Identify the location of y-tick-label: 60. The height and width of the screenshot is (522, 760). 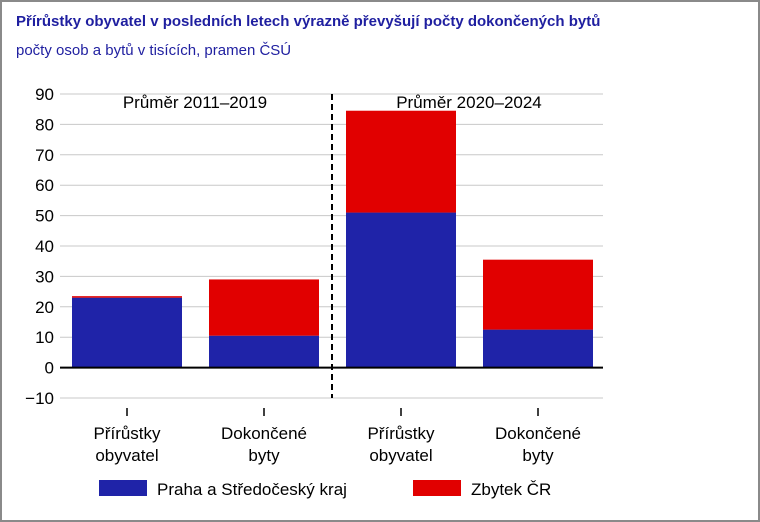
(44, 185).